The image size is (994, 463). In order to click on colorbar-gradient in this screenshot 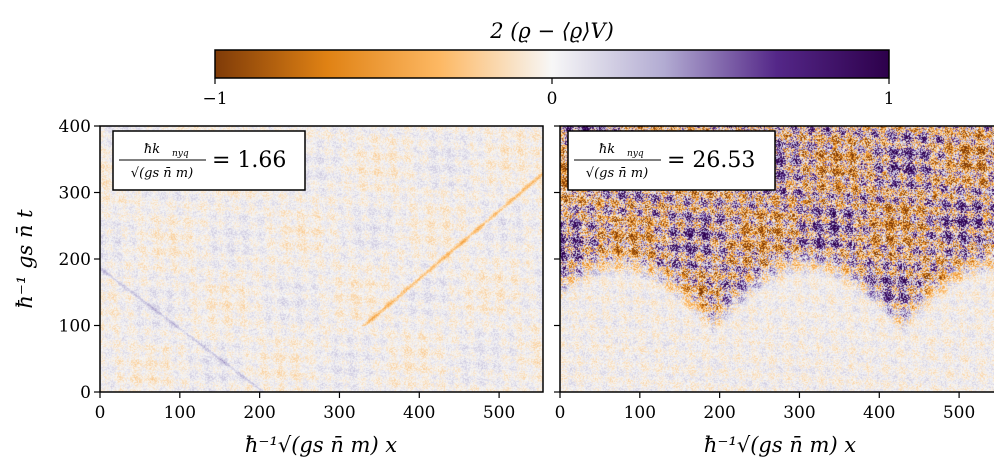, I will do `click(552, 64)`.